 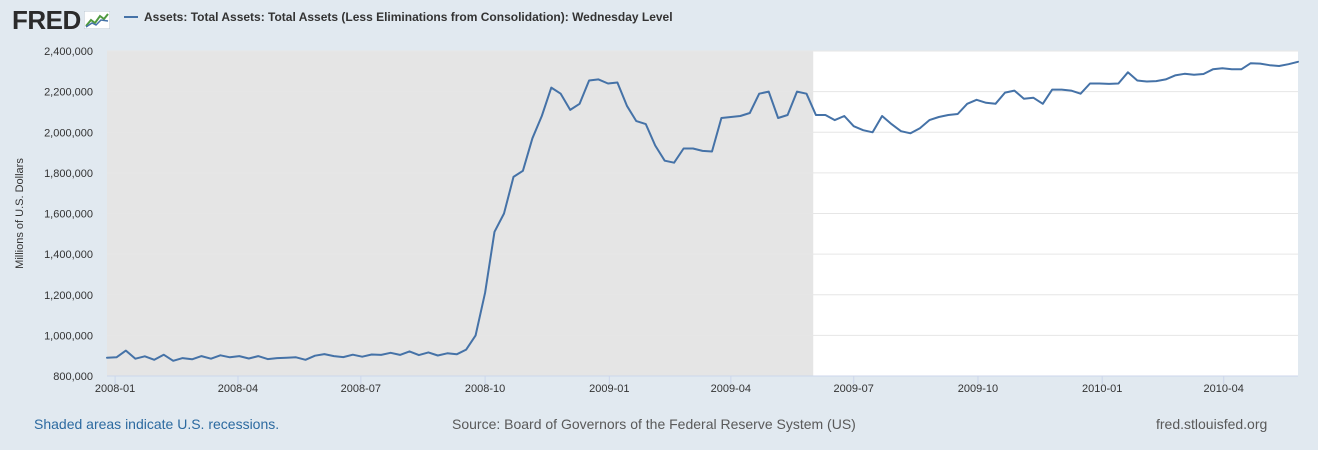 What do you see at coordinates (131, 17) in the screenshot?
I see `legend-line-swatch` at bounding box center [131, 17].